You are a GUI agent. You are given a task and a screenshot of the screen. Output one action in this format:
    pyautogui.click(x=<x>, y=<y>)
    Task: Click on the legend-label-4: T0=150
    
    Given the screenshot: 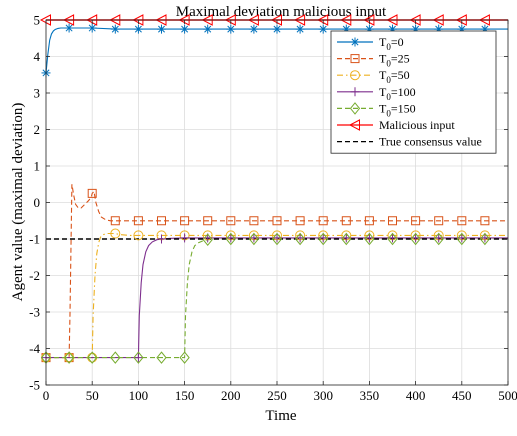 What is the action you would take?
    pyautogui.click(x=397, y=109)
    